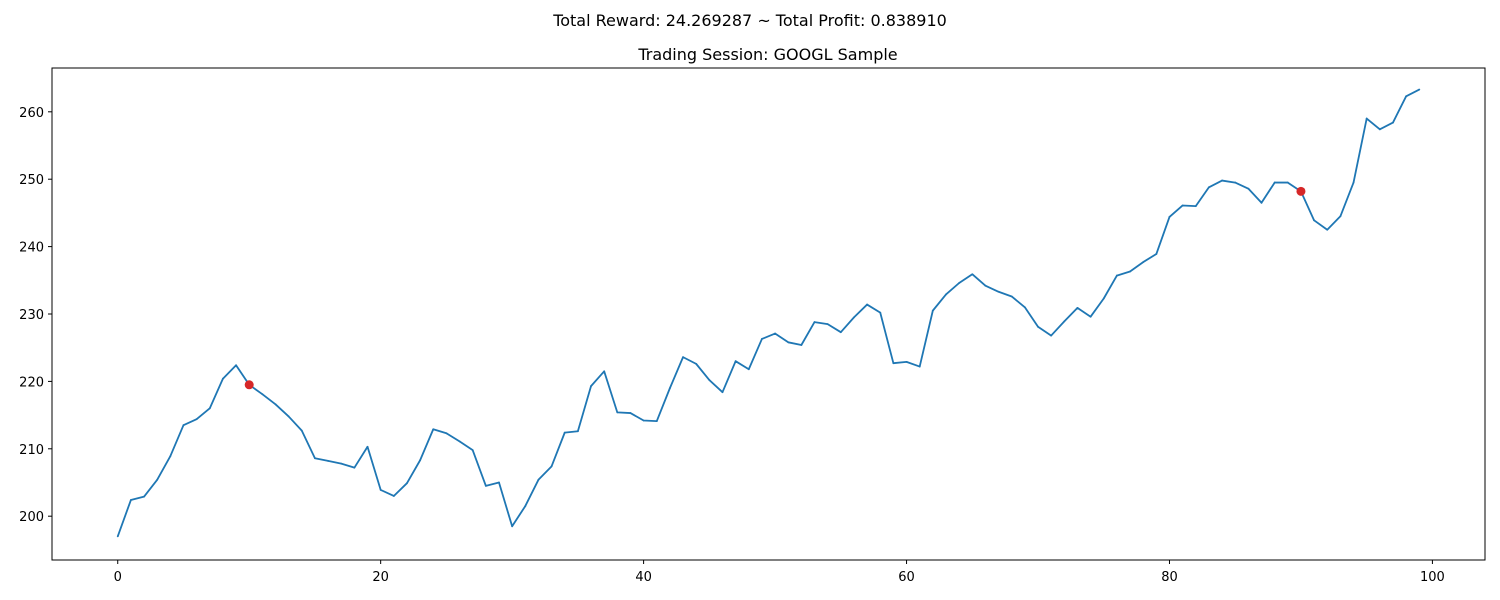 This screenshot has width=1500, height=600. I want to click on x-tick-label: 60, so click(906, 577).